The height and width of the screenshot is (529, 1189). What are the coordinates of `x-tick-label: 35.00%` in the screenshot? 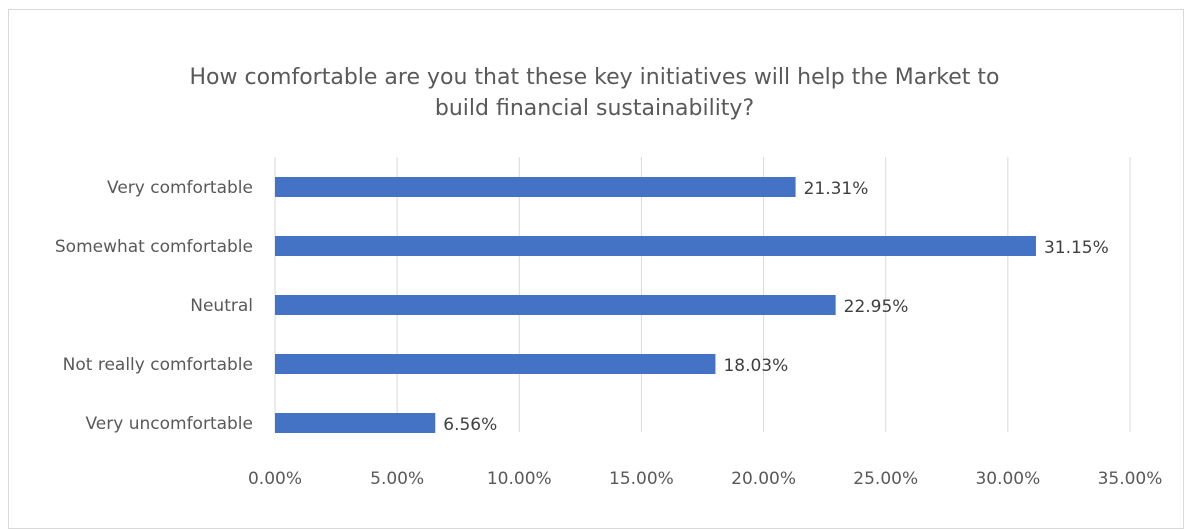 It's located at (1130, 479).